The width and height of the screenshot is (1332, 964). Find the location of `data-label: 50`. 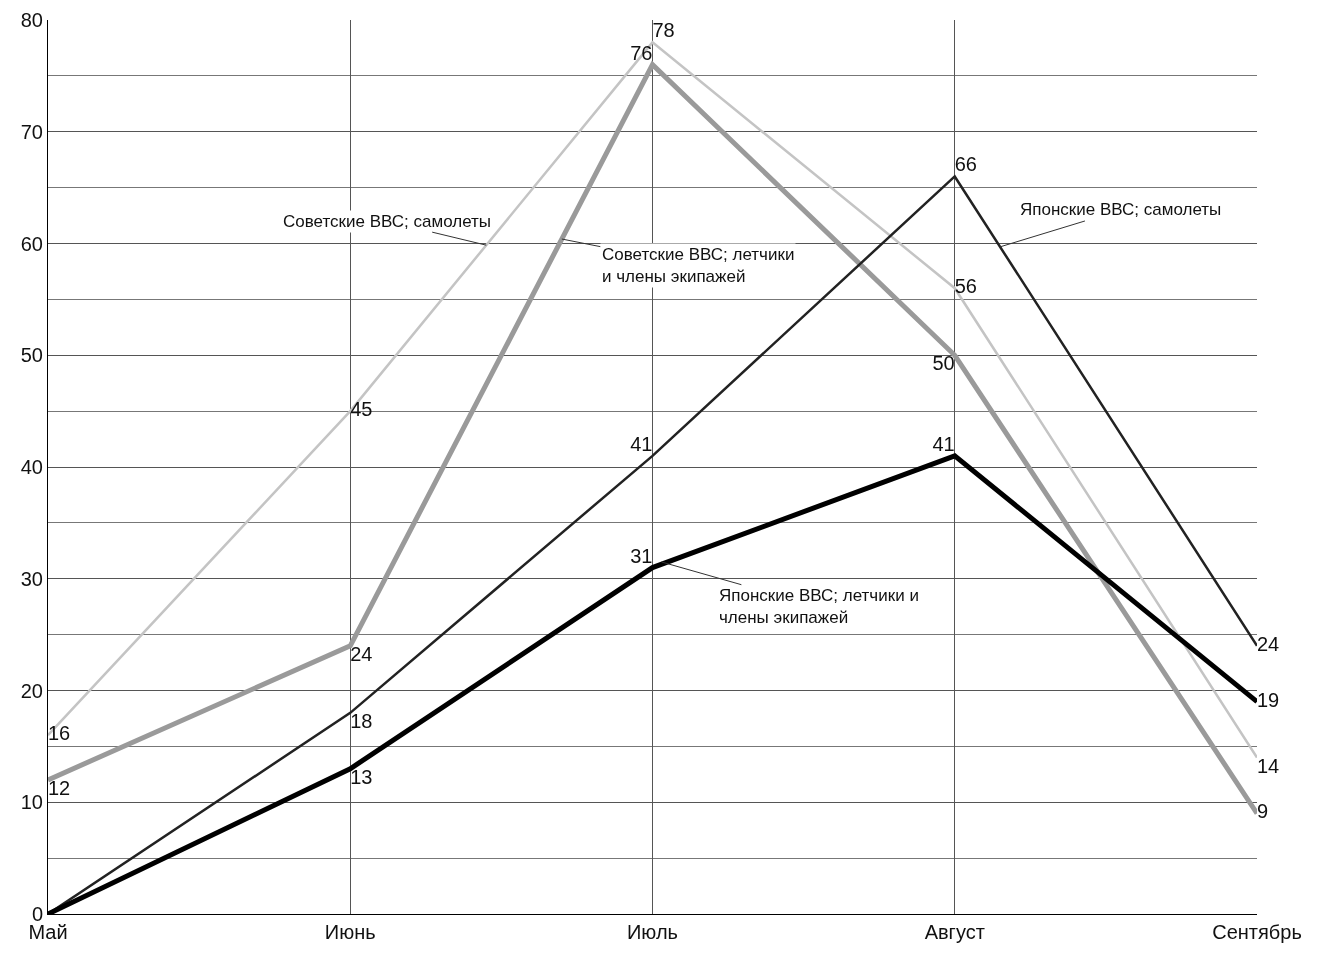

data-label: 50 is located at coordinates (943, 363).